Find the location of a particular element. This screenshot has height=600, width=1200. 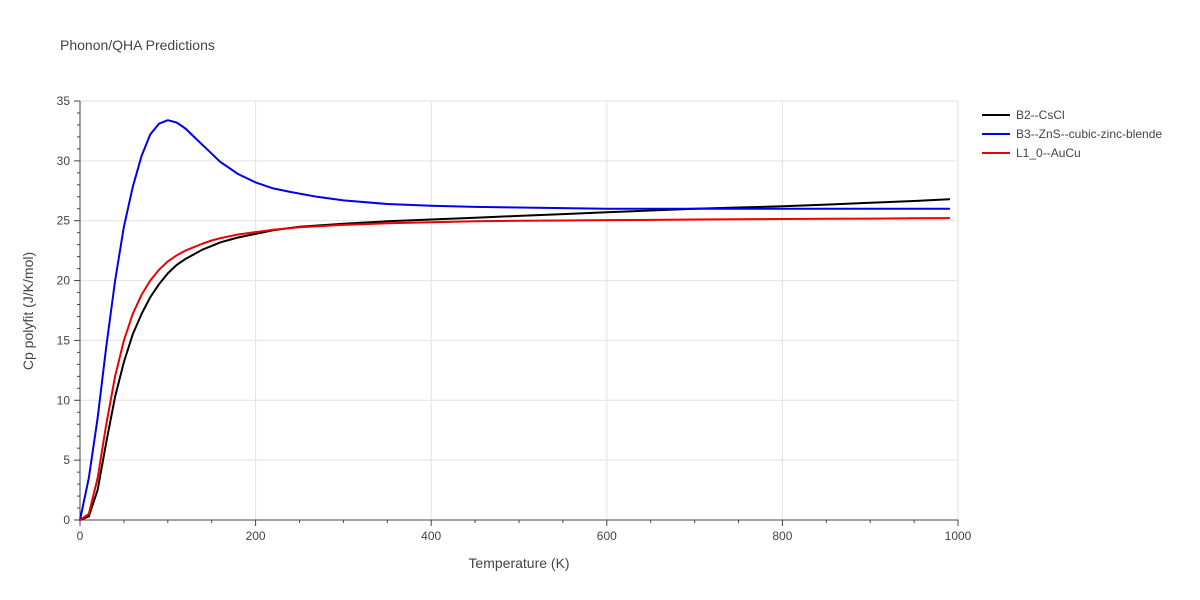

y-axis-title: Cp polyfit (J/K/mol) is located at coordinates (28, 311).